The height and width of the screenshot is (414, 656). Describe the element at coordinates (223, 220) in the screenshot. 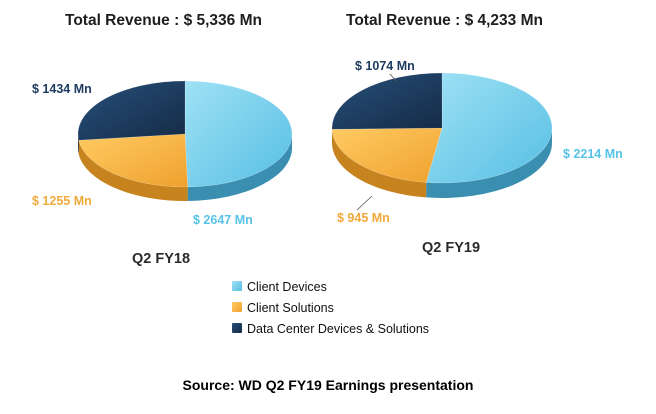

I see `slice-data-label: $ 2647 Mn` at that location.